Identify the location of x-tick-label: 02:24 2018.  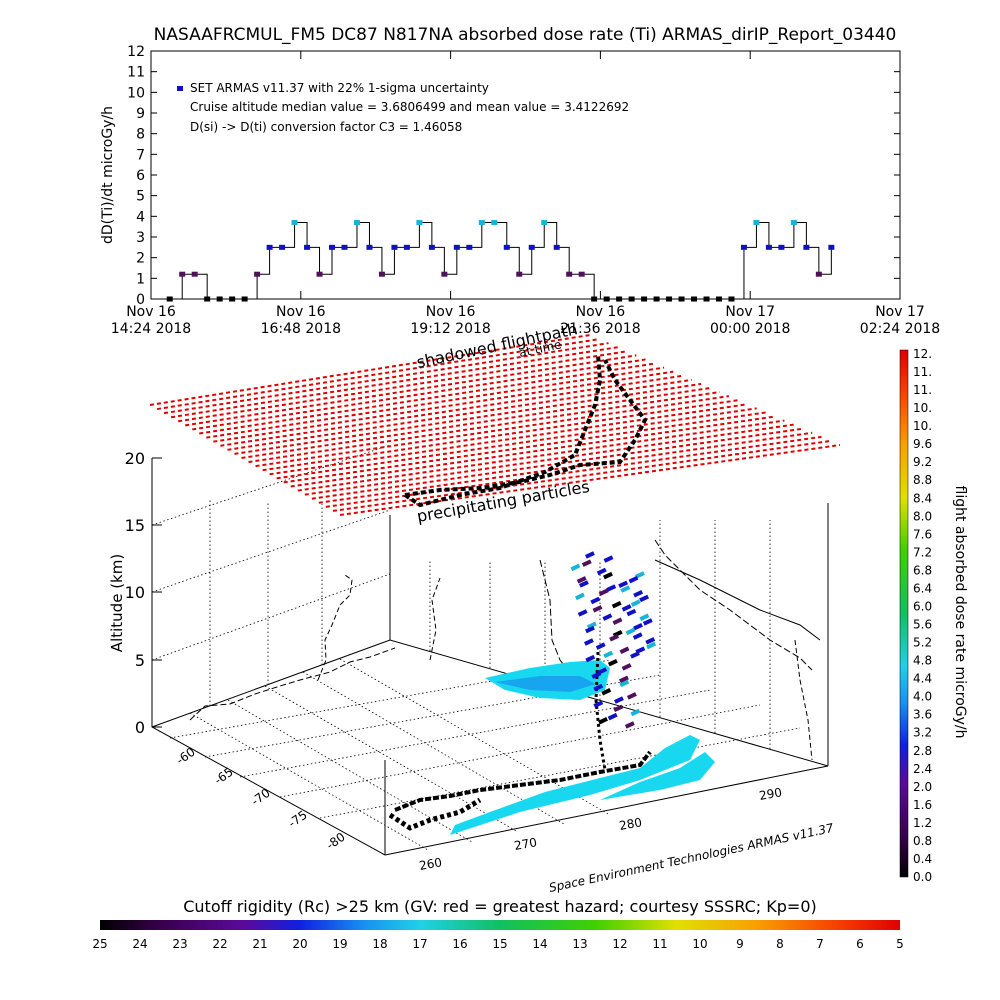
(900, 329).